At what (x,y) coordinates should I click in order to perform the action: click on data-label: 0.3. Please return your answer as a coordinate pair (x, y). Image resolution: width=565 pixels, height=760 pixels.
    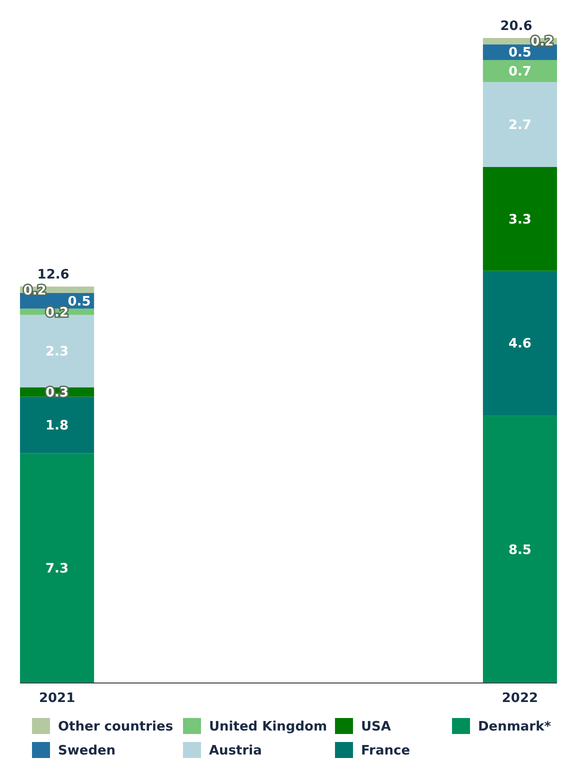
    Looking at the image, I should click on (57, 393).